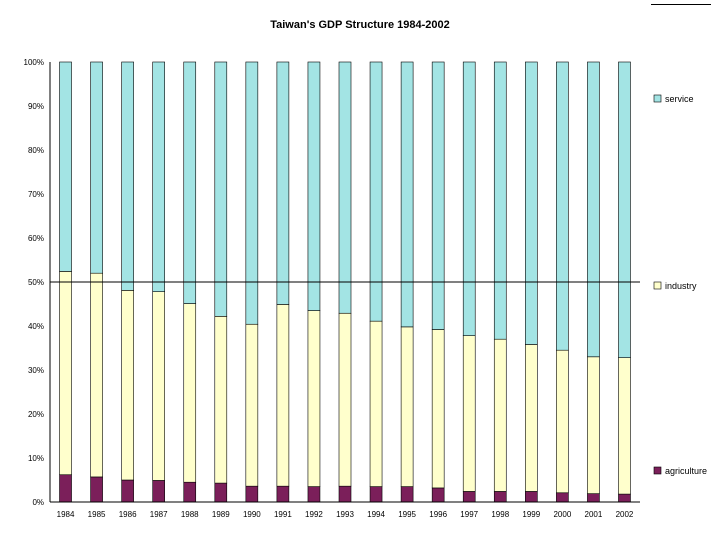 This screenshot has width=720, height=540. What do you see at coordinates (531, 514) in the screenshot?
I see `x-tick-label: 1999` at bounding box center [531, 514].